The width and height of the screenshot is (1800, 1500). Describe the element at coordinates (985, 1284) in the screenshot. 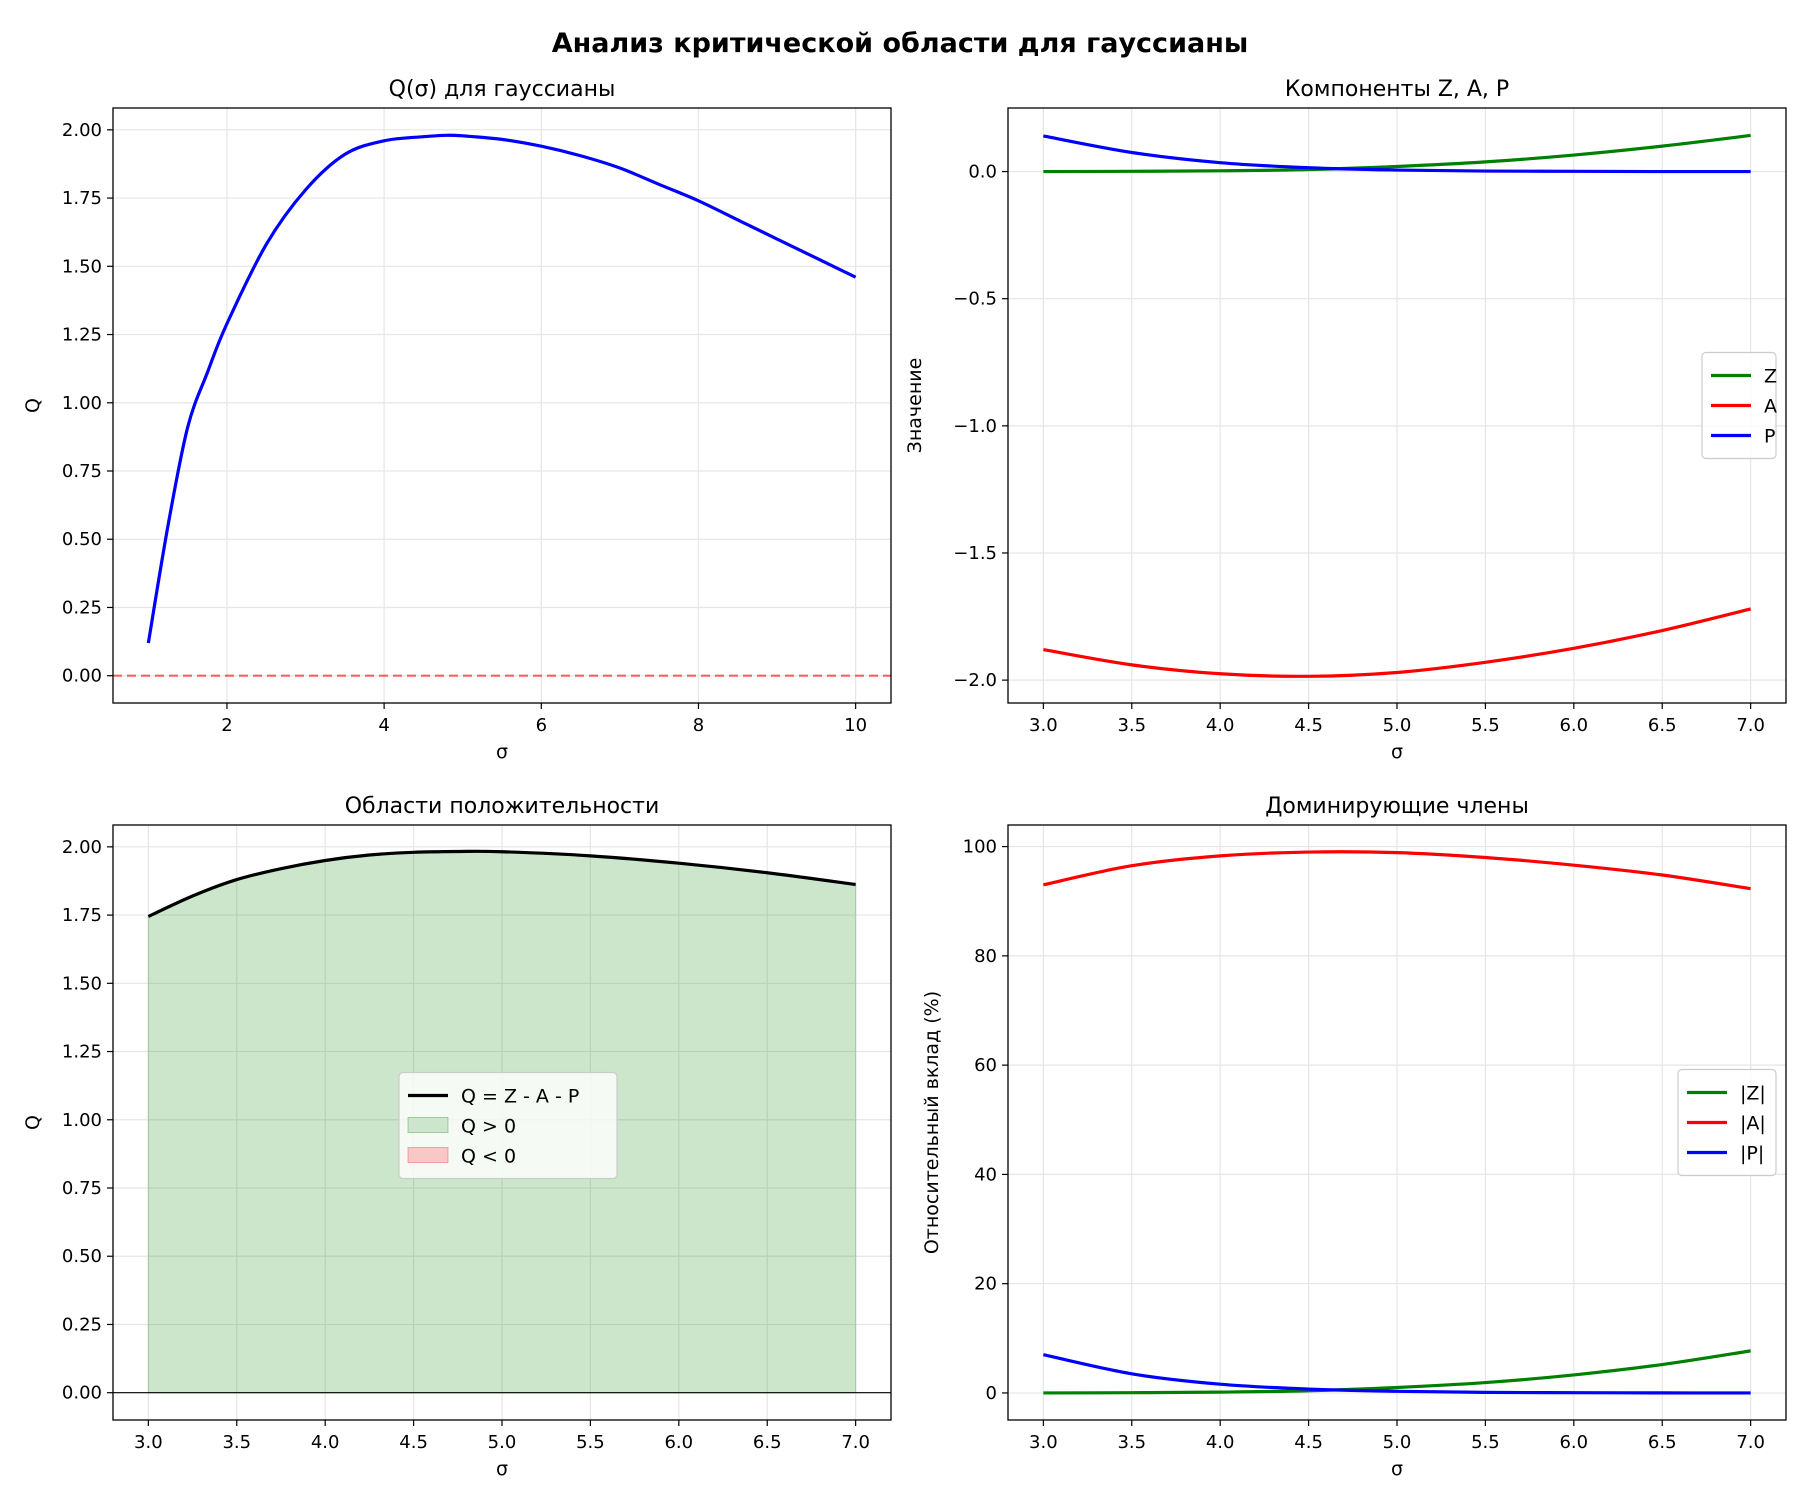

I see `y-tick-label: 20` at that location.